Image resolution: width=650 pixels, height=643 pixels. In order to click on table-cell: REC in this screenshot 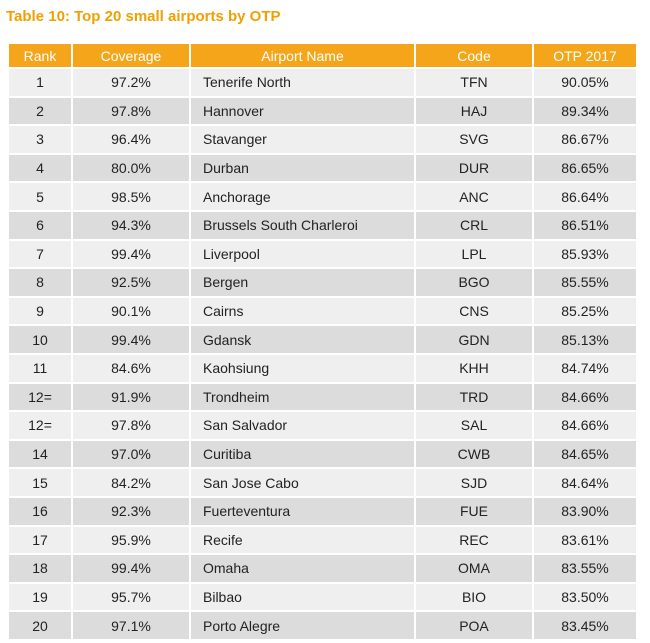, I will do `click(474, 540)`.